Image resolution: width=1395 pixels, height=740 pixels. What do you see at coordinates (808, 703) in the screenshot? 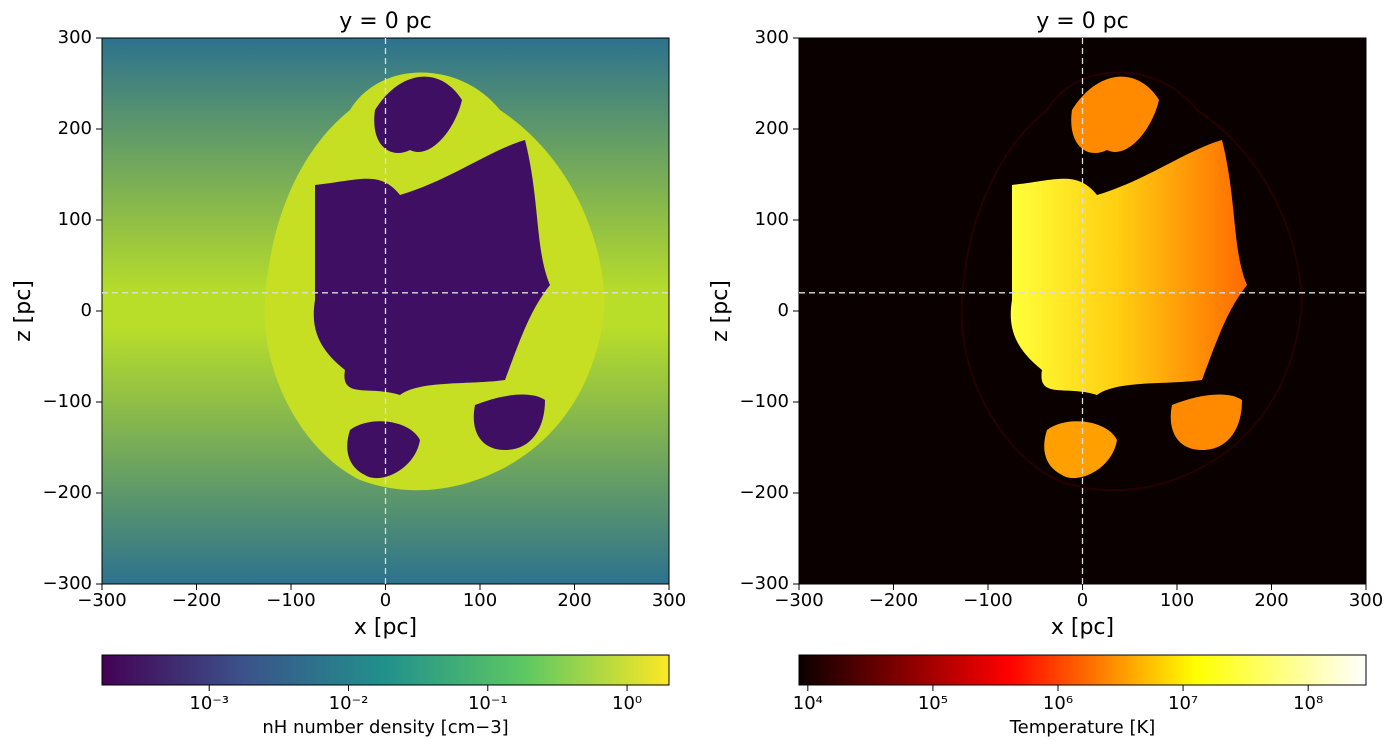
I see `colorbar-tick-label: 10⁴` at bounding box center [808, 703].